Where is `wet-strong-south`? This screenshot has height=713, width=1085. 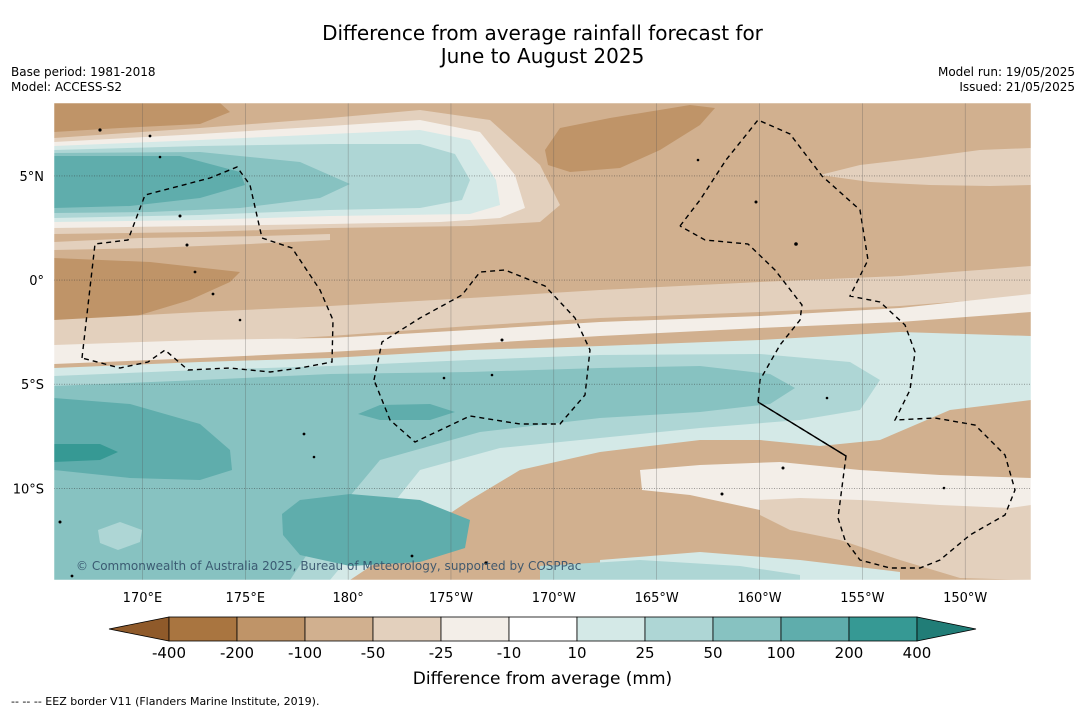 wet-strong-south is located at coordinates (376, 530).